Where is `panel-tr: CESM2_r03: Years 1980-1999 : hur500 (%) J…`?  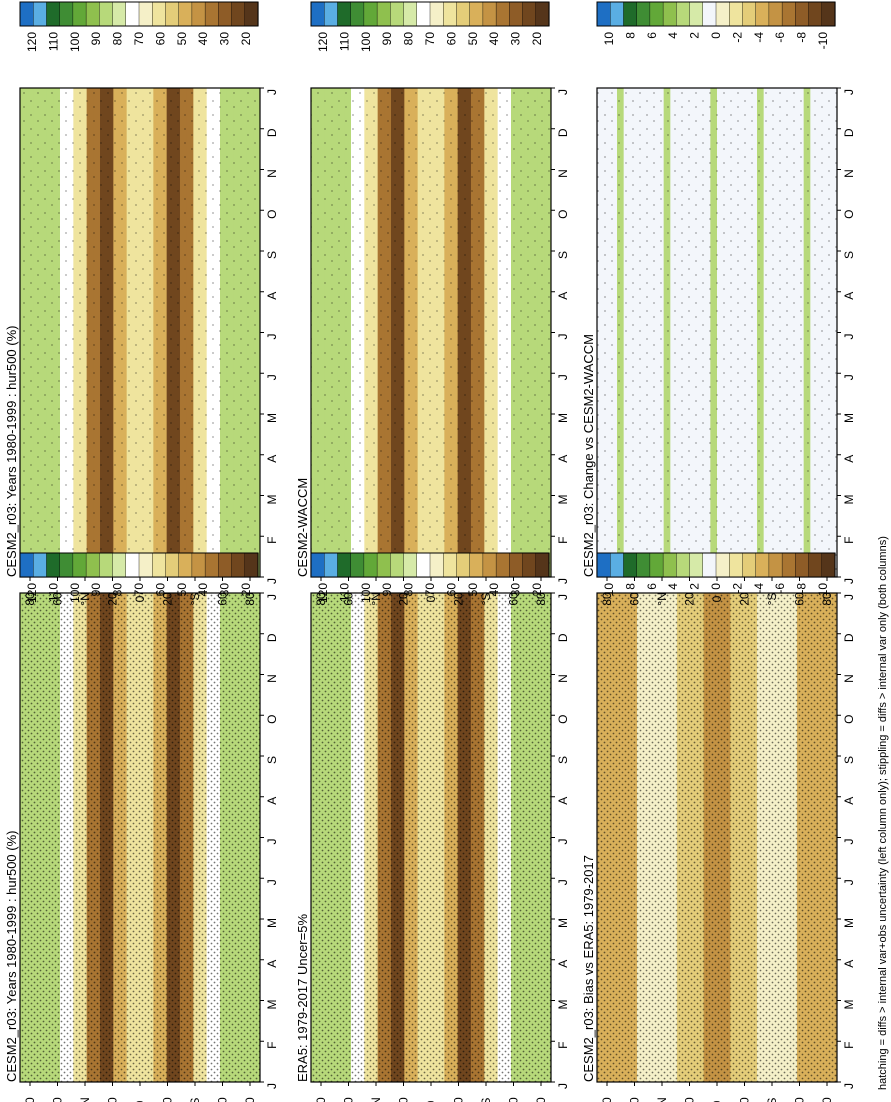 panel-tr: CESM2_r03: Years 1980-1999 : hur500 (%) J… is located at coordinates (141, 346).